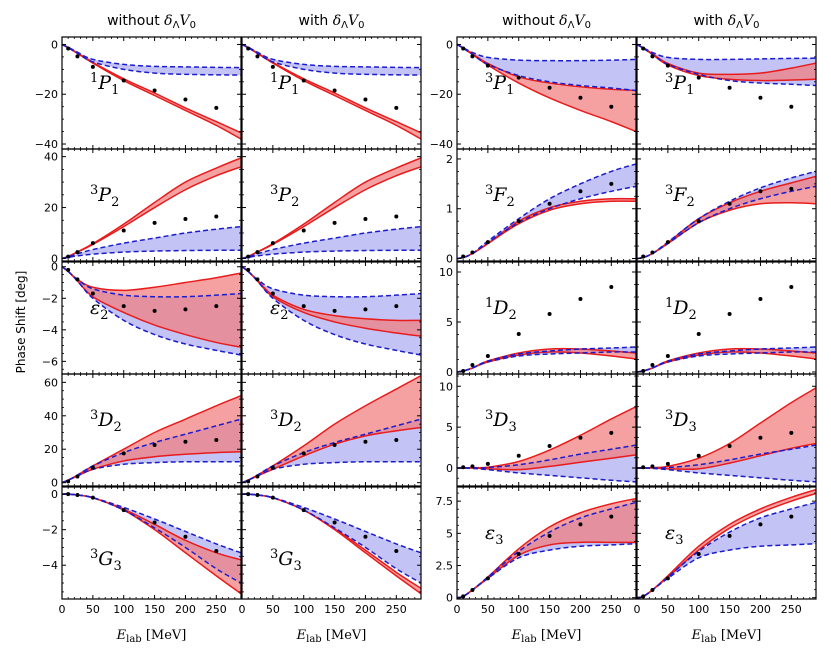  What do you see at coordinates (546, 22) in the screenshot?
I see `column-header: without δΛV0` at bounding box center [546, 22].